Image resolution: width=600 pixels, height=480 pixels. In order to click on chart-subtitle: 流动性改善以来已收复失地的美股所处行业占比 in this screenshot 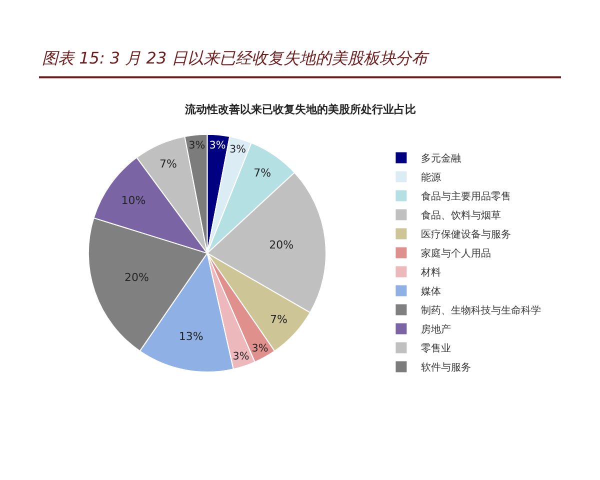, I will do `click(300, 109)`.